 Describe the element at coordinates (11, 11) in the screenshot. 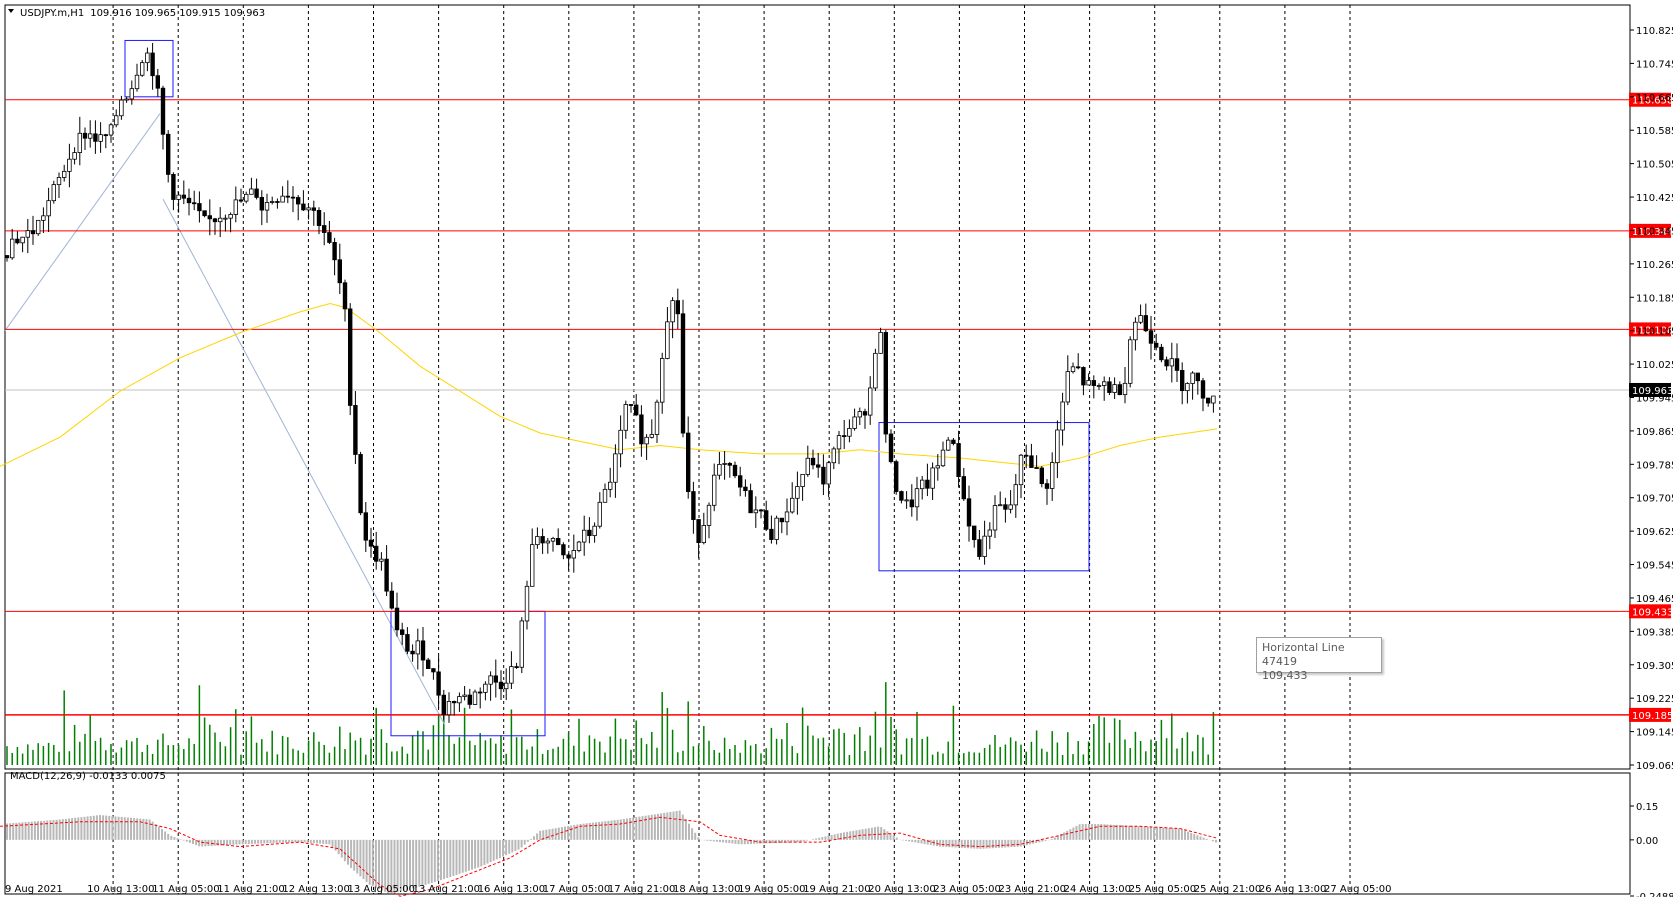

I see `dropdown-triangle-icon` at that location.